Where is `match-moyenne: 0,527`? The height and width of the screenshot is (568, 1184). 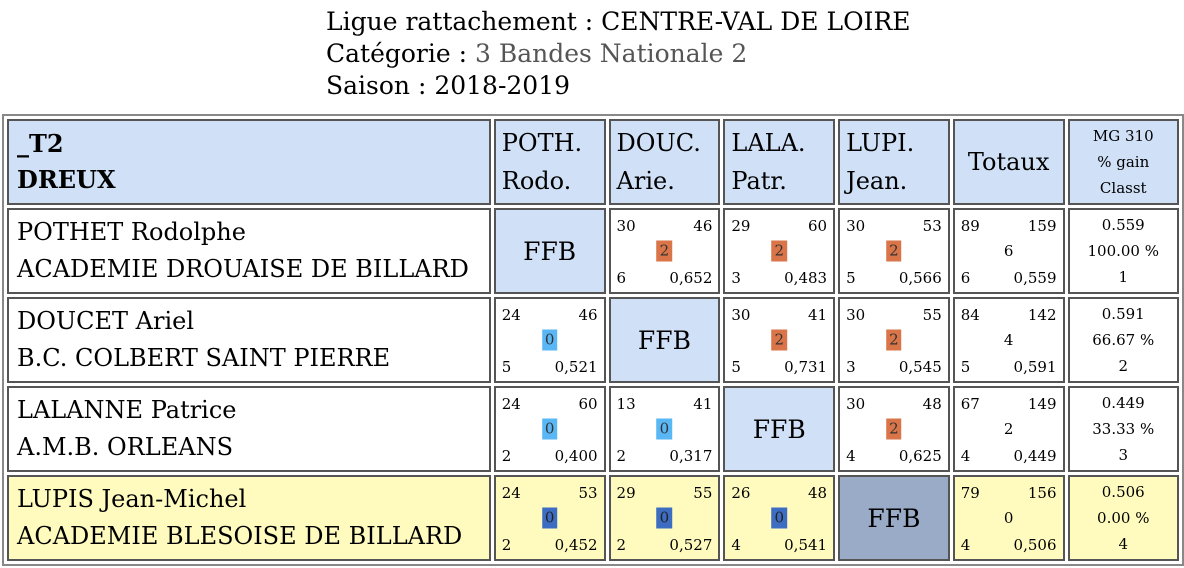 match-moyenne: 0,527 is located at coordinates (691, 545).